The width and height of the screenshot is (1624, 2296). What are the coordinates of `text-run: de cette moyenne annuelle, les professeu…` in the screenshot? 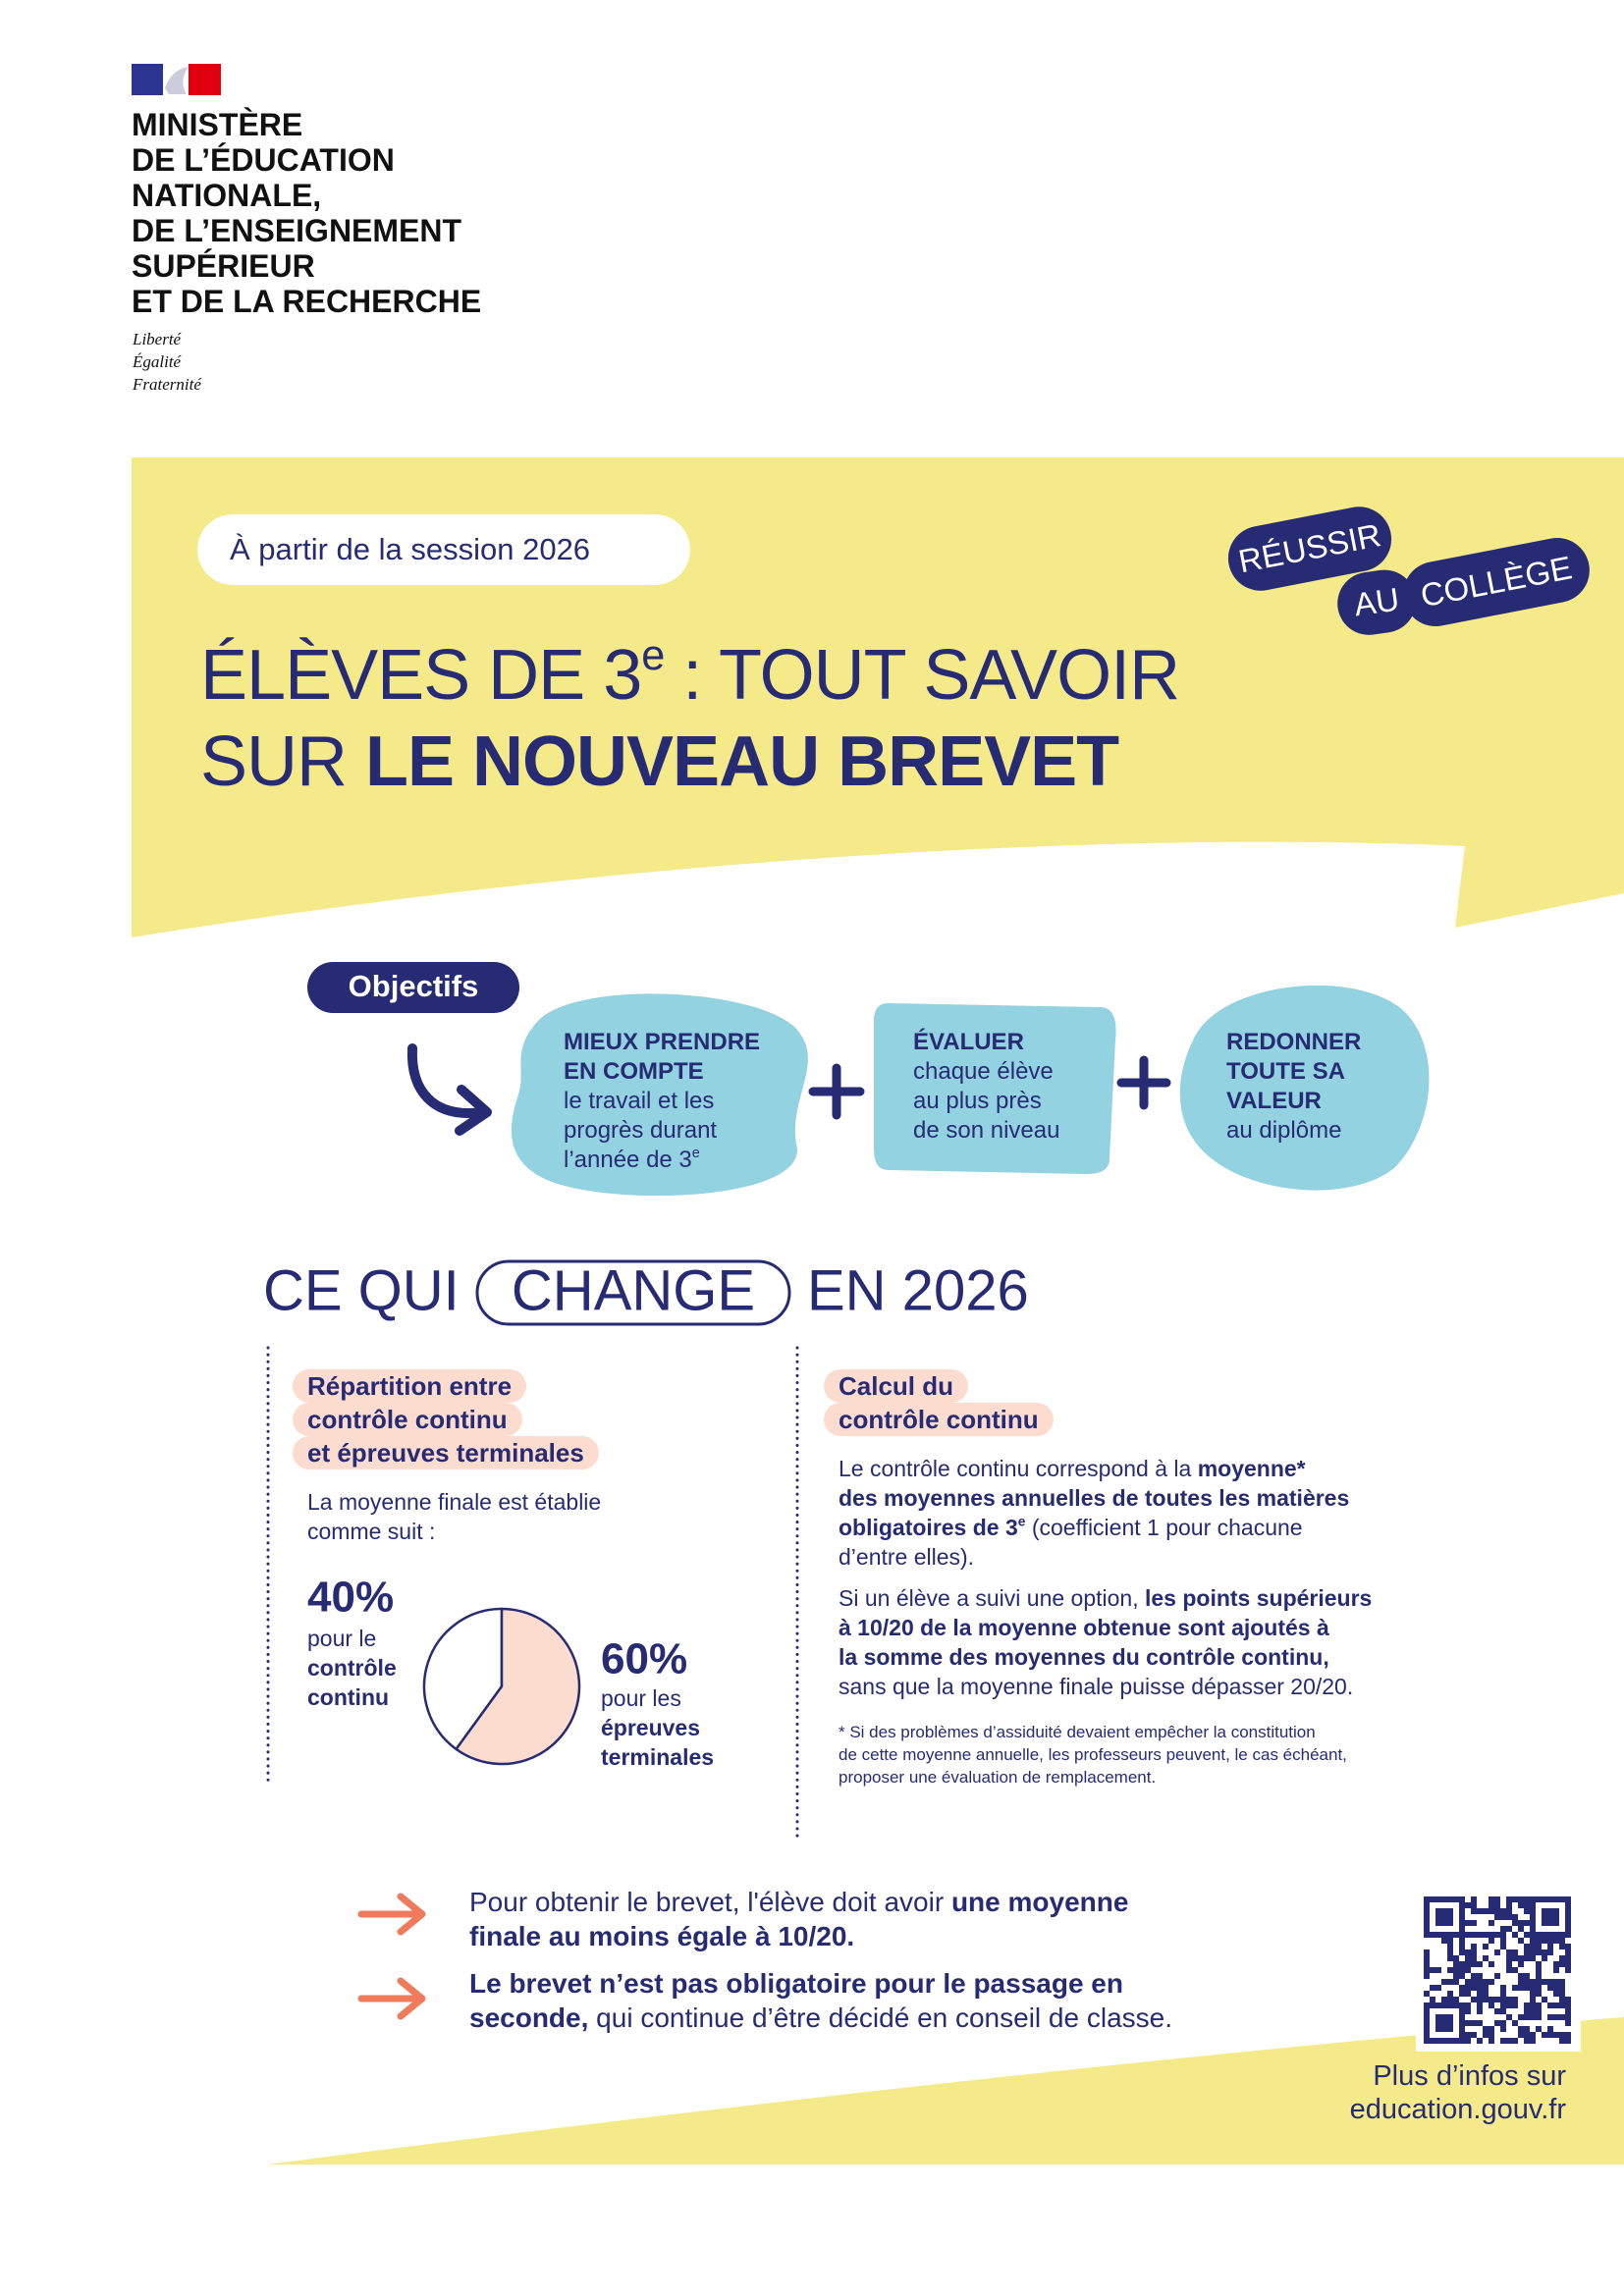 It's located at (1093, 1754).